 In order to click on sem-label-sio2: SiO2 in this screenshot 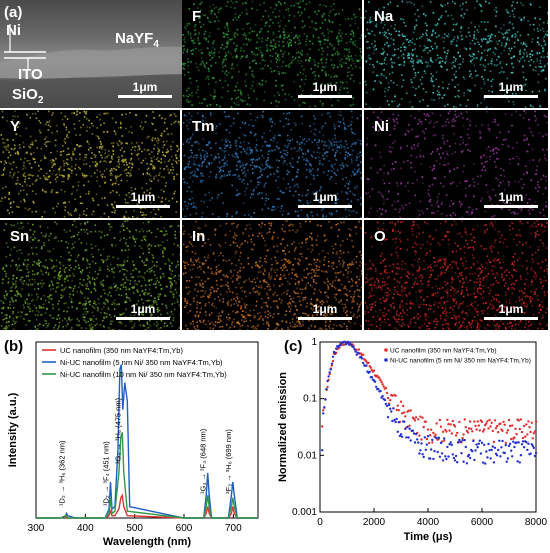, I will do `click(27, 96)`.